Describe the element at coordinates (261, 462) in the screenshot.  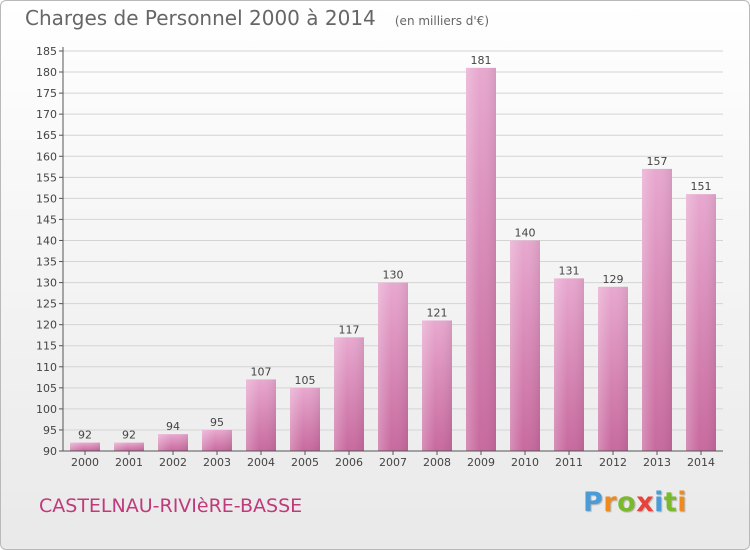
I see `x-tick-label: 2004` at that location.